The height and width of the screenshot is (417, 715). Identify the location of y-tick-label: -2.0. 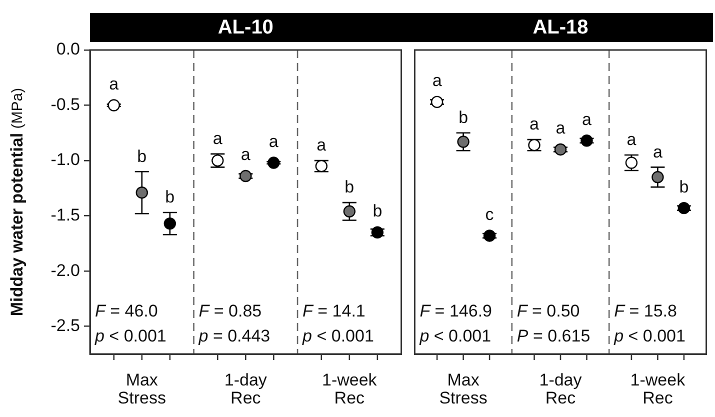
(65, 270).